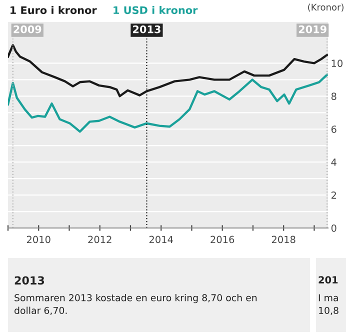 Image resolution: width=346 pixels, height=336 pixels. I want to click on y-tick-label: 6, so click(333, 129).